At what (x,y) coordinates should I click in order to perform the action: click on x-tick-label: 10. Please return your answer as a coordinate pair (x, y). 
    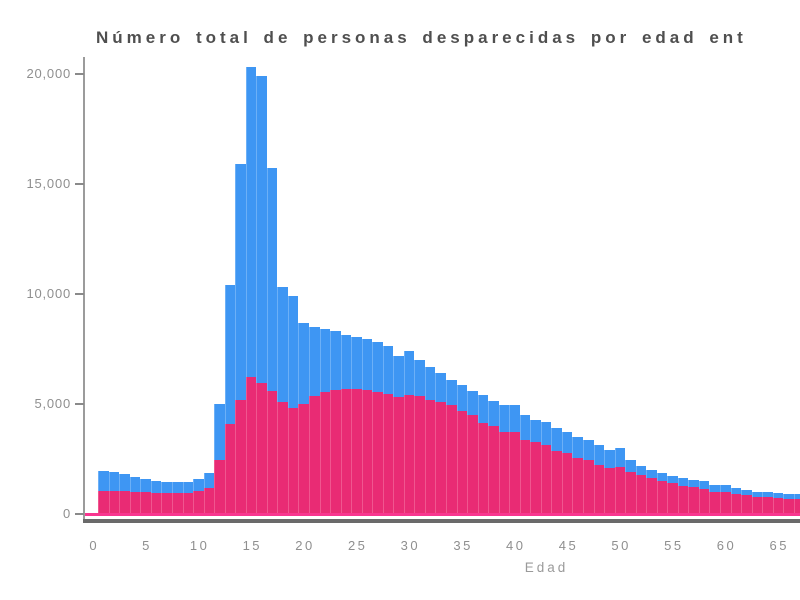
    Looking at the image, I should click on (199, 545).